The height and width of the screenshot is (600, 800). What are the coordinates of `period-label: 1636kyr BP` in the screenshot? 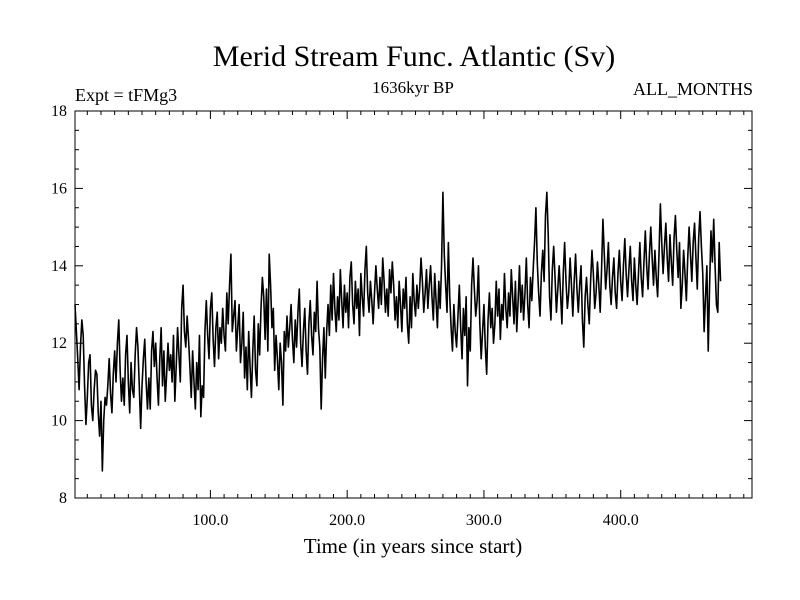 It's located at (413, 87).